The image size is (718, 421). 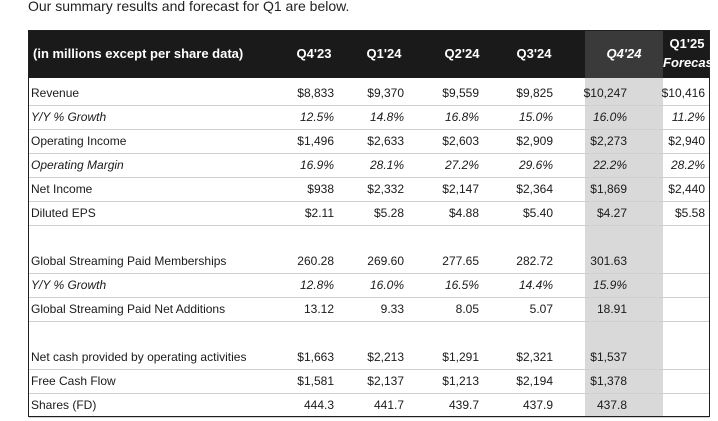 What do you see at coordinates (608, 261) in the screenshot?
I see `row-value: 301.63` at bounding box center [608, 261].